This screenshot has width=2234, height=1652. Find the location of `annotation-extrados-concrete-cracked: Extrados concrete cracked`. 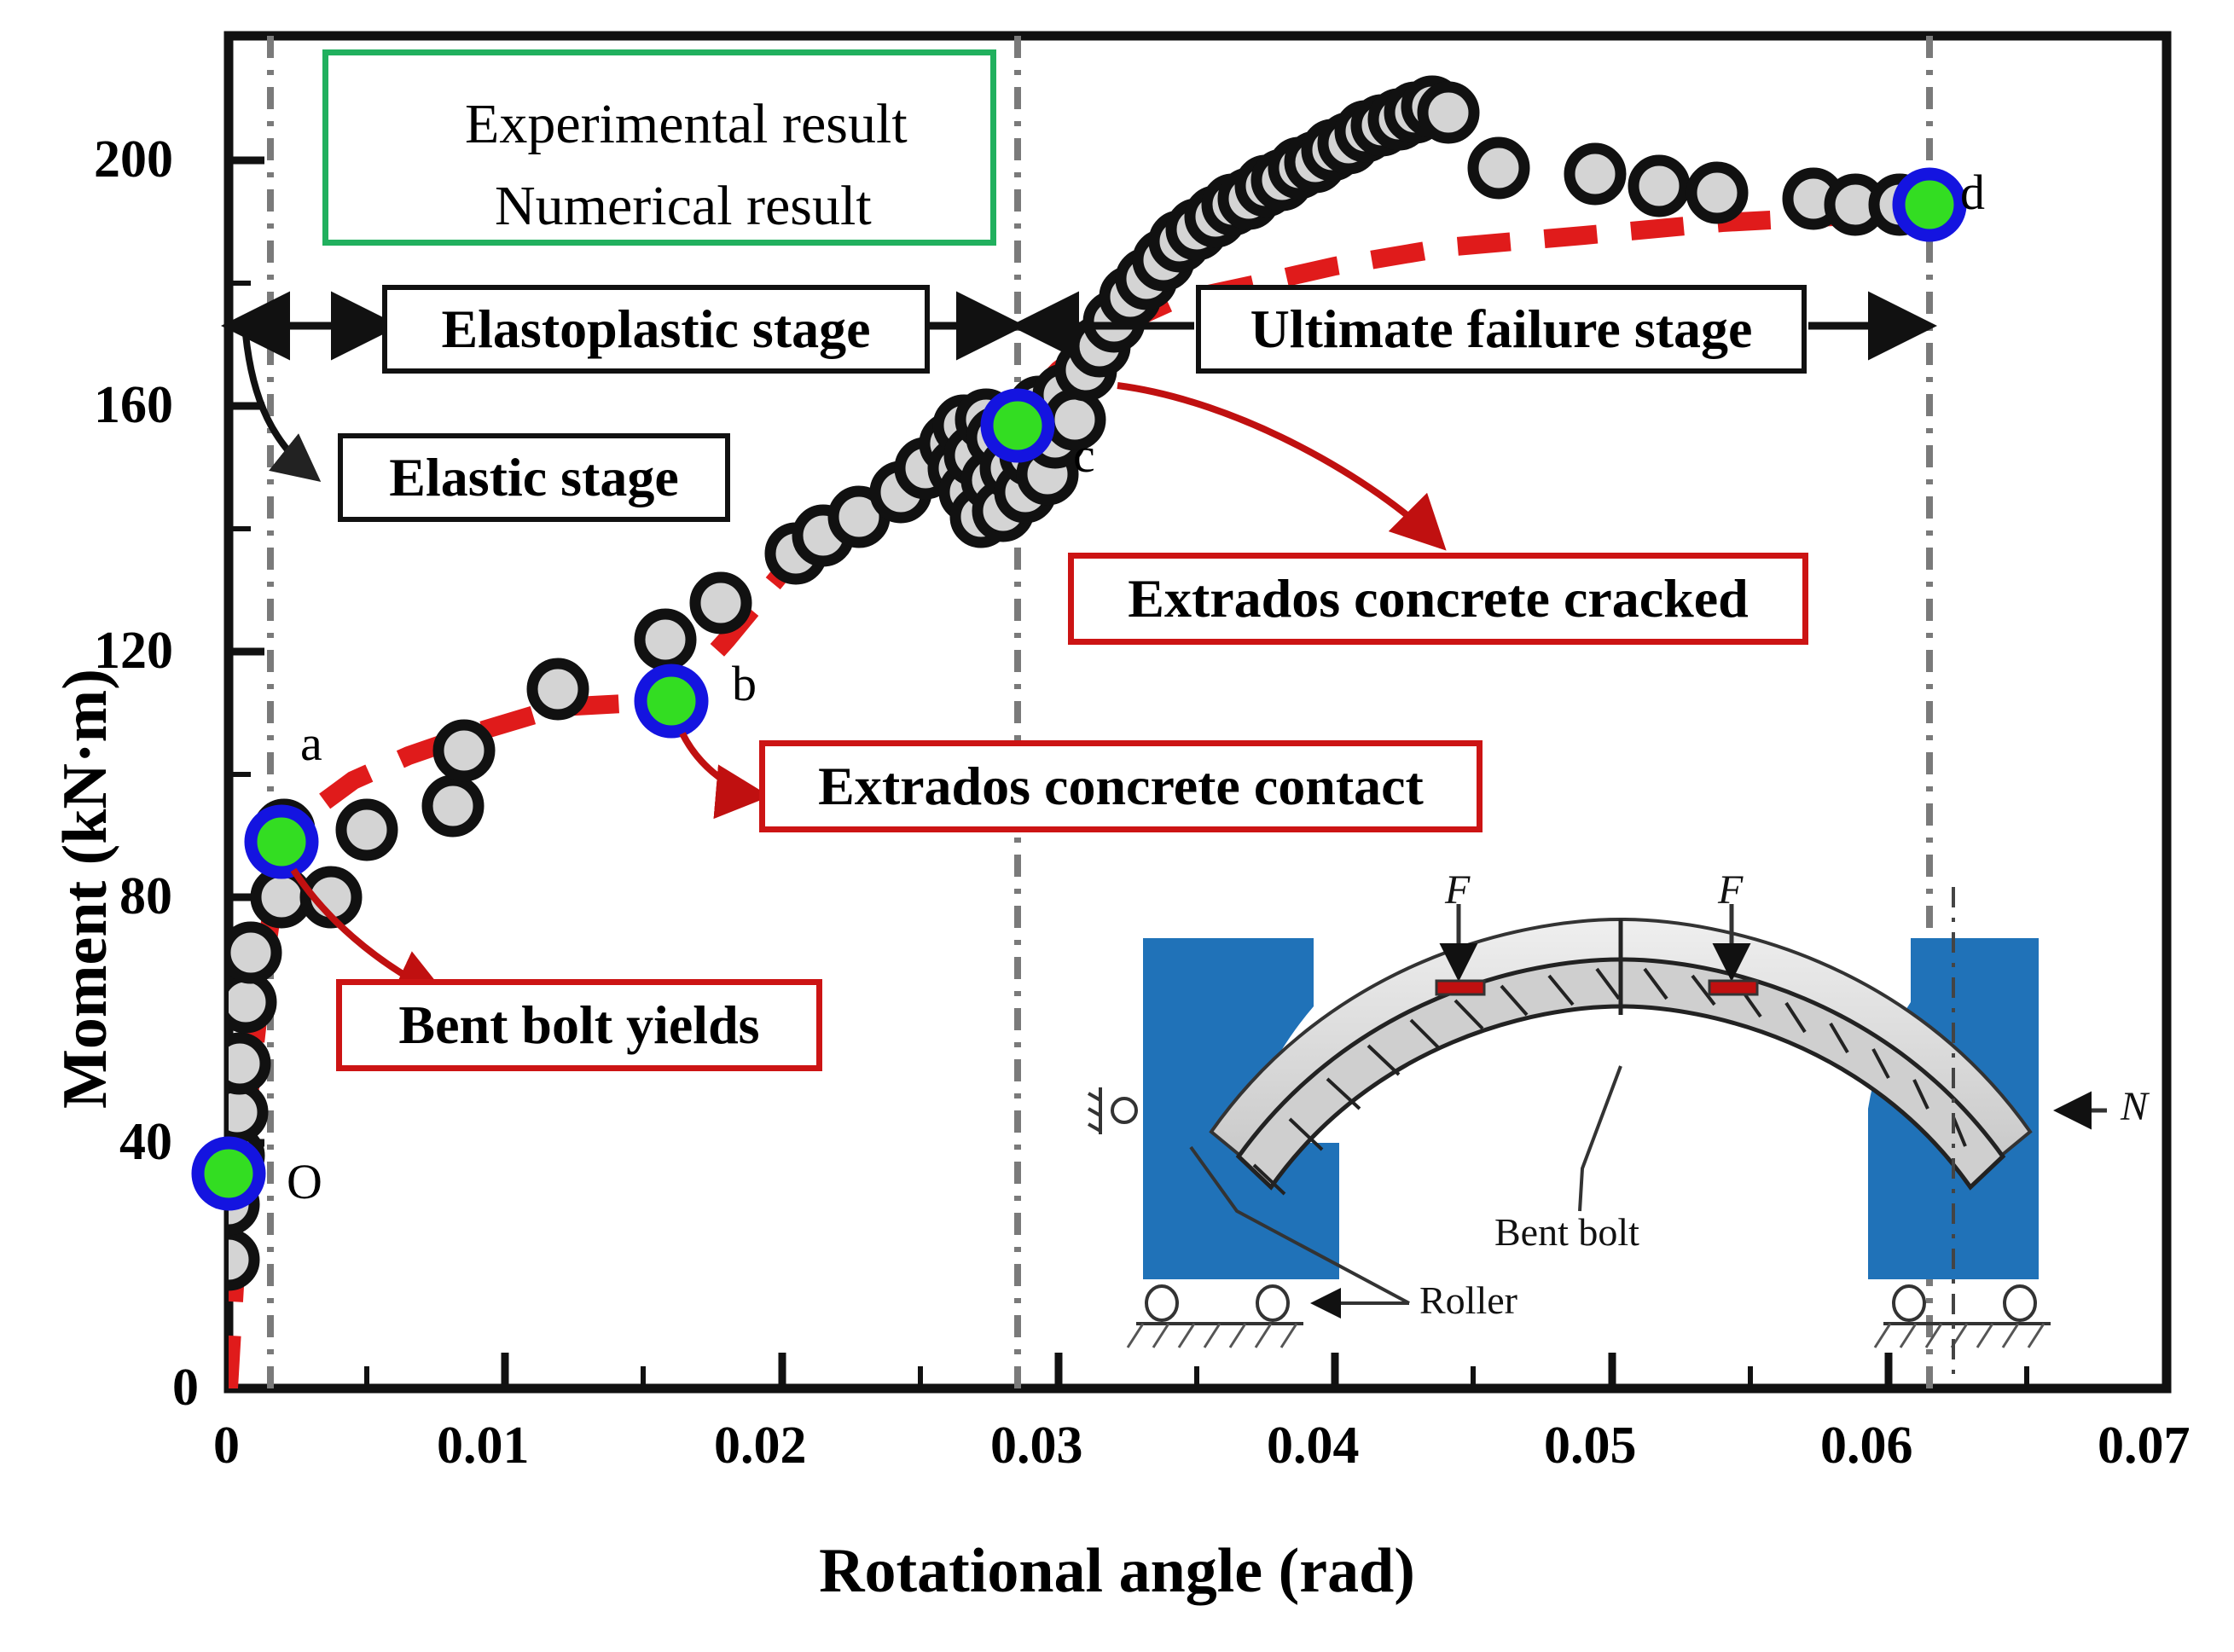

annotation-extrados-concrete-cracked: Extrados concrete cracked is located at coordinates (1438, 599).